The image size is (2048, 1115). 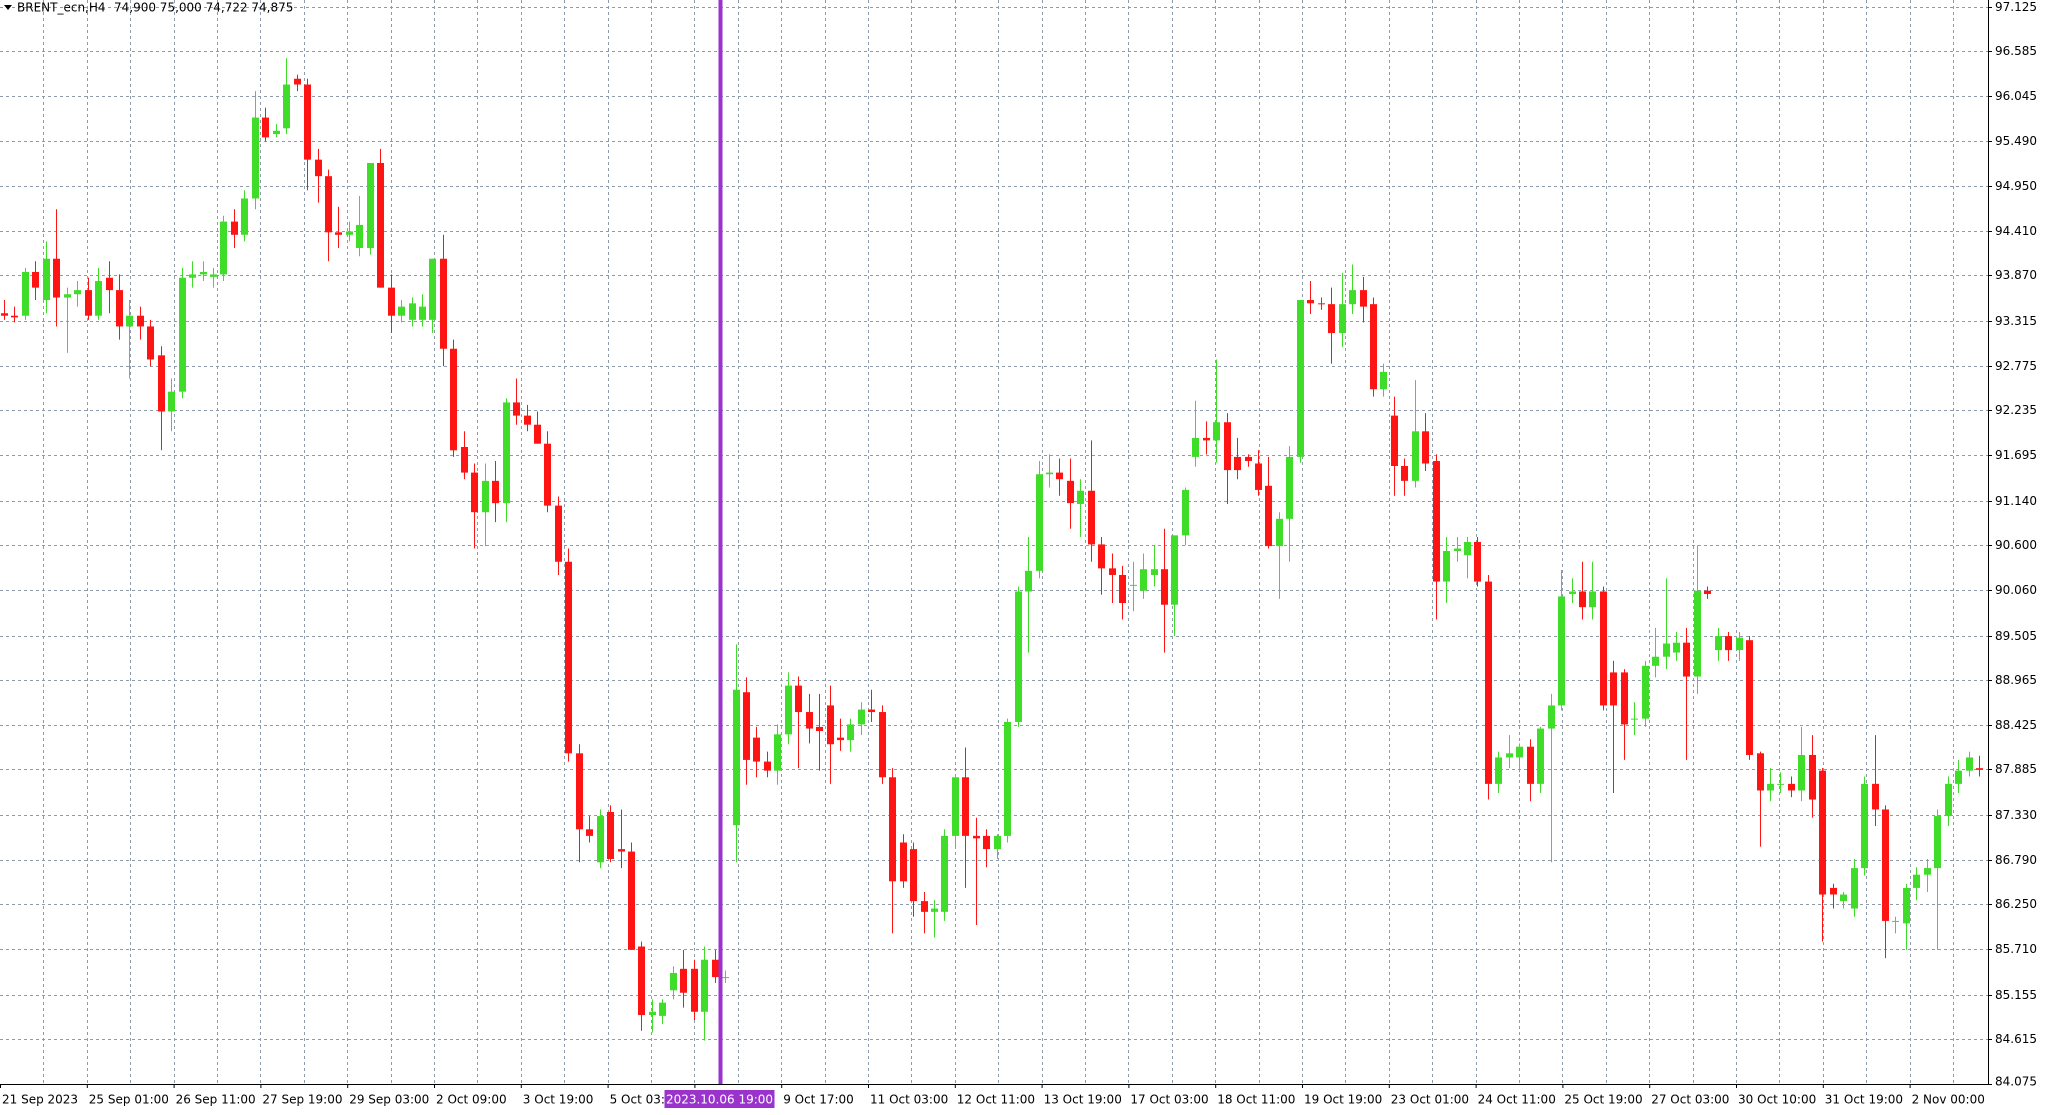 What do you see at coordinates (2016, 7) in the screenshot?
I see `y-tick-label: 97.125` at bounding box center [2016, 7].